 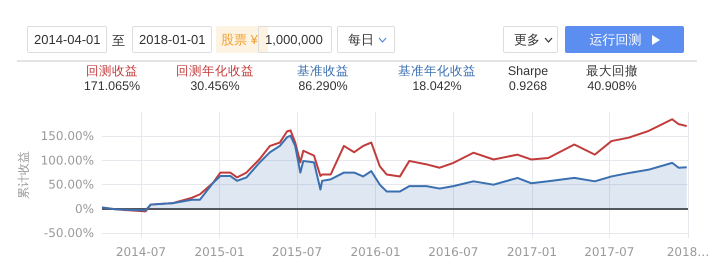 I want to click on text: 基准收益, so click(x=323, y=71).